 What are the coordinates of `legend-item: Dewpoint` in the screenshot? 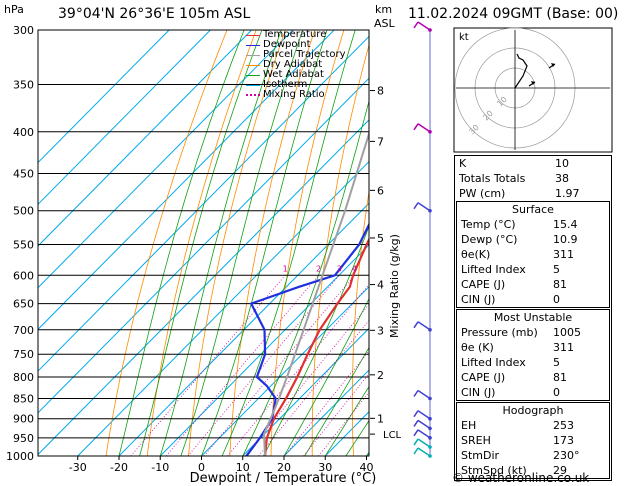 It's located at (296, 45).